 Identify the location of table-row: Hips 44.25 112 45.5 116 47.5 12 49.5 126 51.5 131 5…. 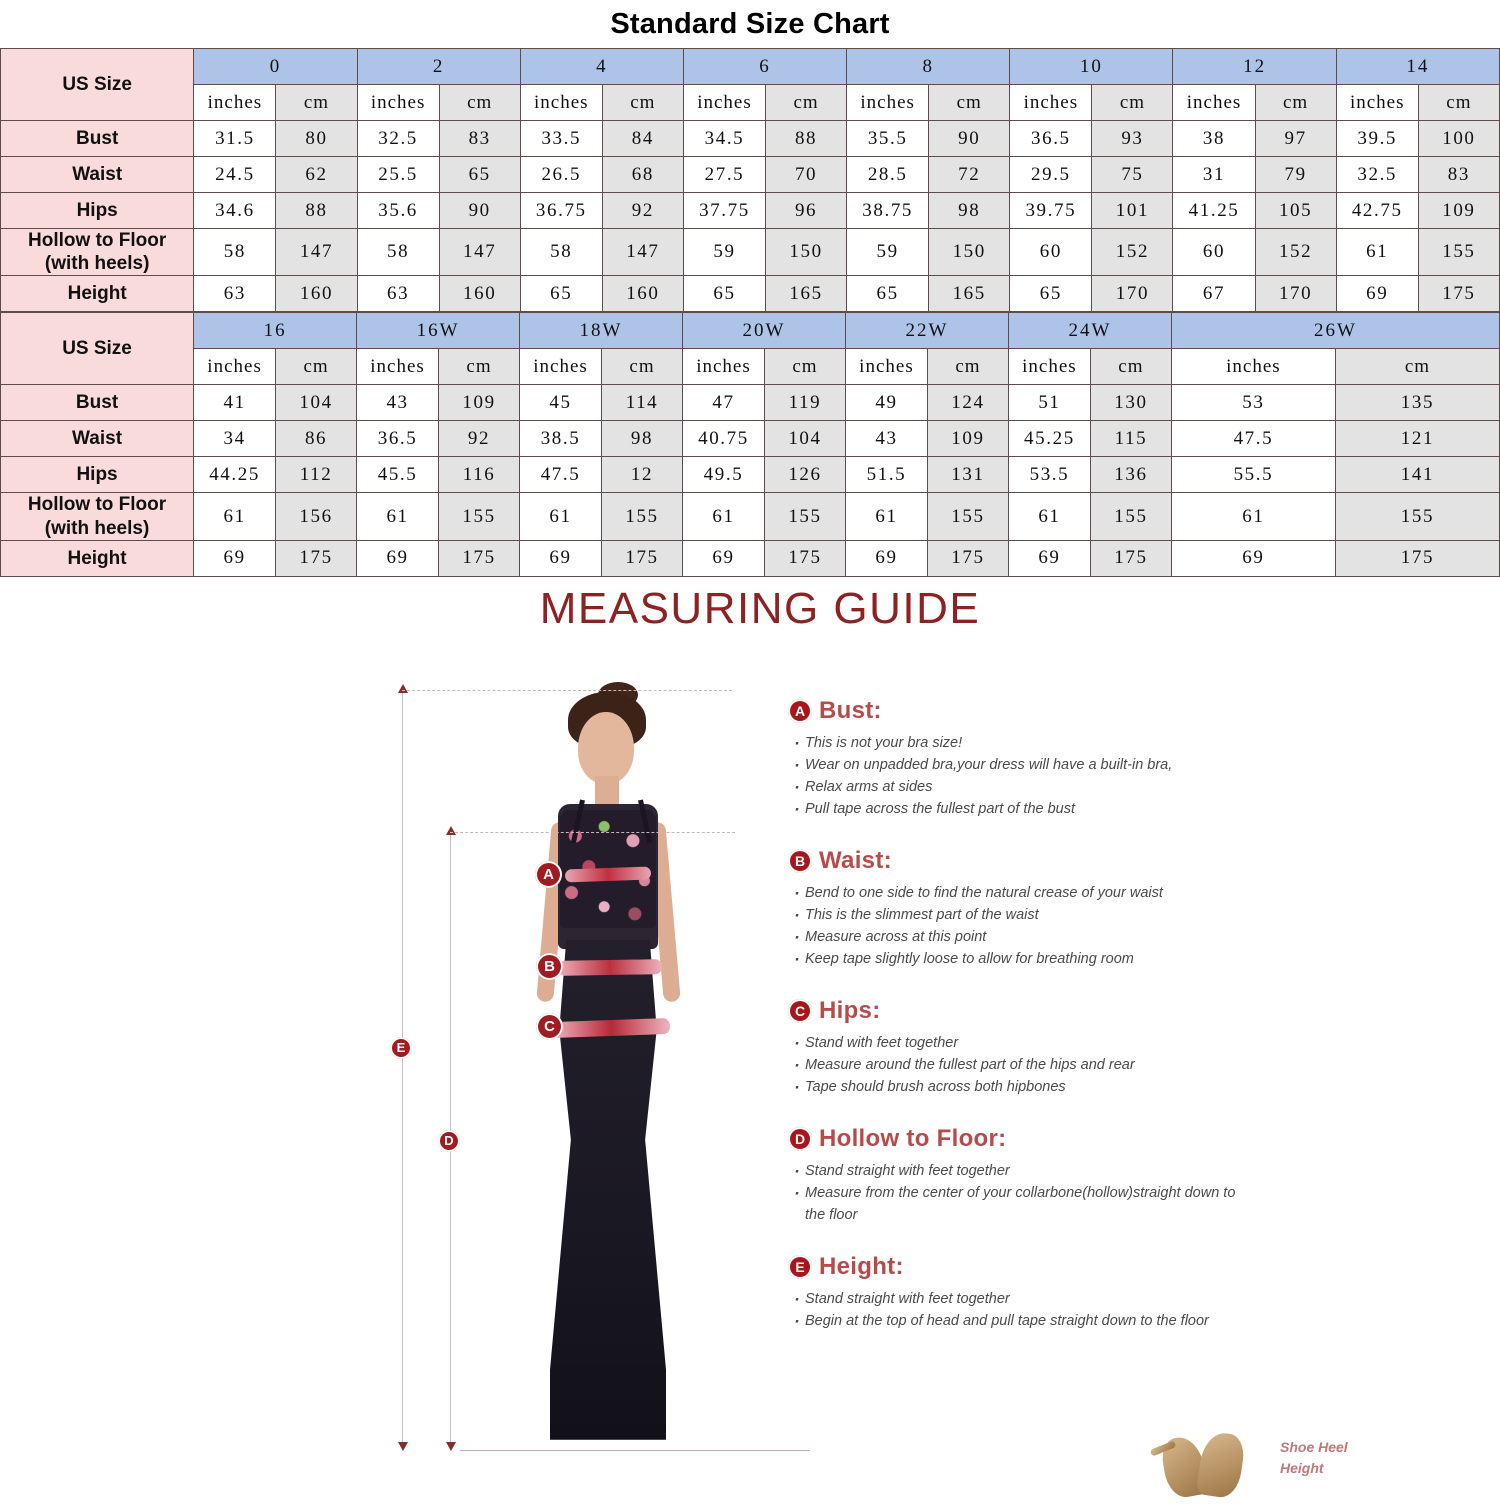
(750, 475).